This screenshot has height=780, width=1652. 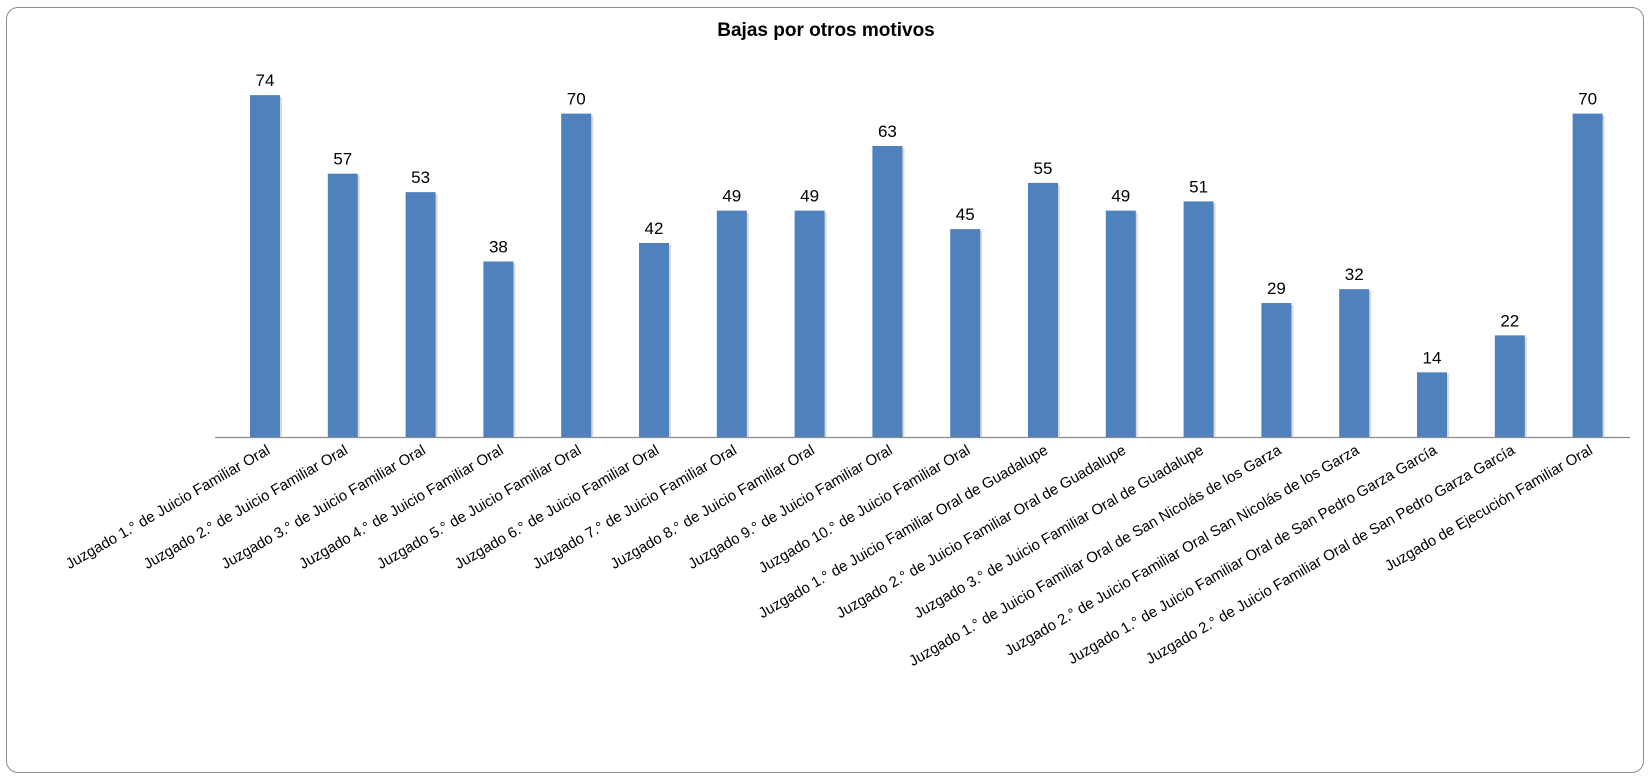 I want to click on data-label-18: 70, so click(x=1587, y=99).